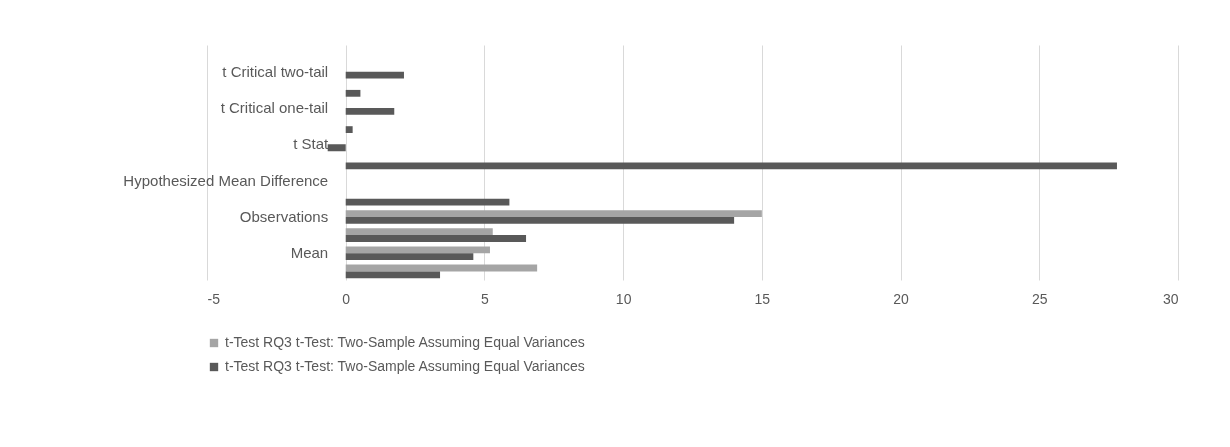  Describe the element at coordinates (1170, 298) in the screenshot. I see `x-tick-label: 30` at that location.